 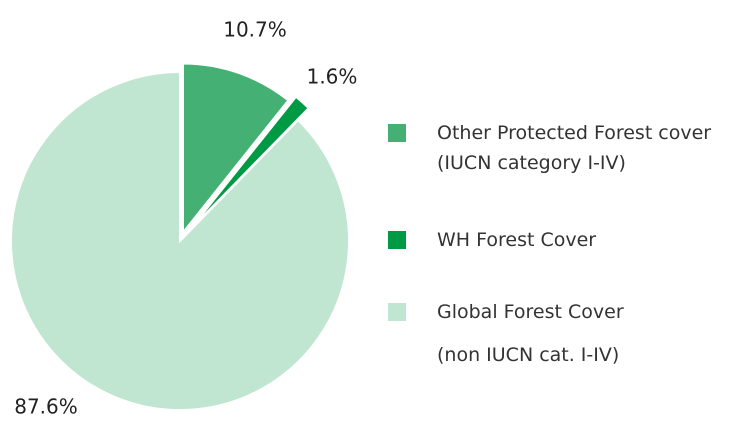 I want to click on legend-line: (non IUCN cat. I-IV), so click(x=528, y=355).